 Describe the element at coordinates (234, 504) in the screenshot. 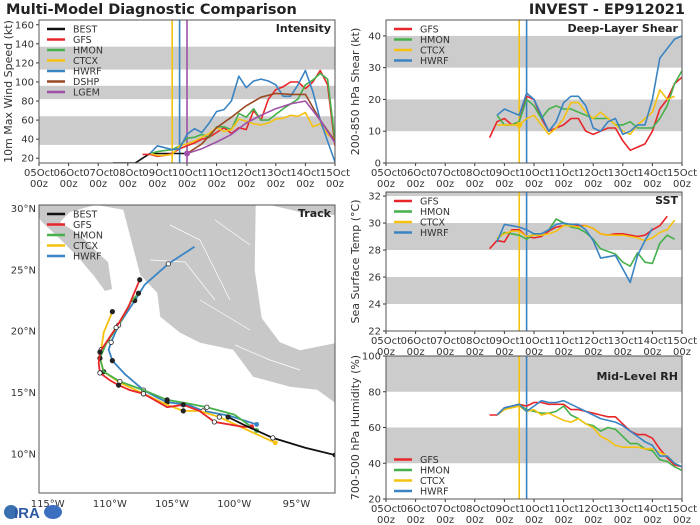

I see `x-tick-label: 100°W` at that location.